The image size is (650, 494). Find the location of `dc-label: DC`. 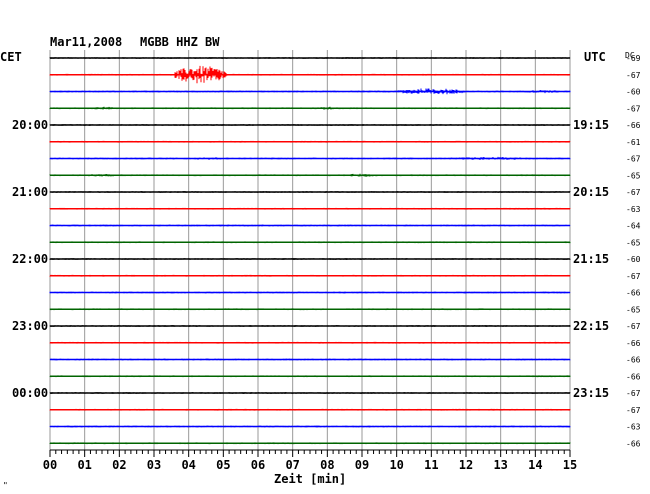

dc-label: DC is located at coordinates (630, 55).